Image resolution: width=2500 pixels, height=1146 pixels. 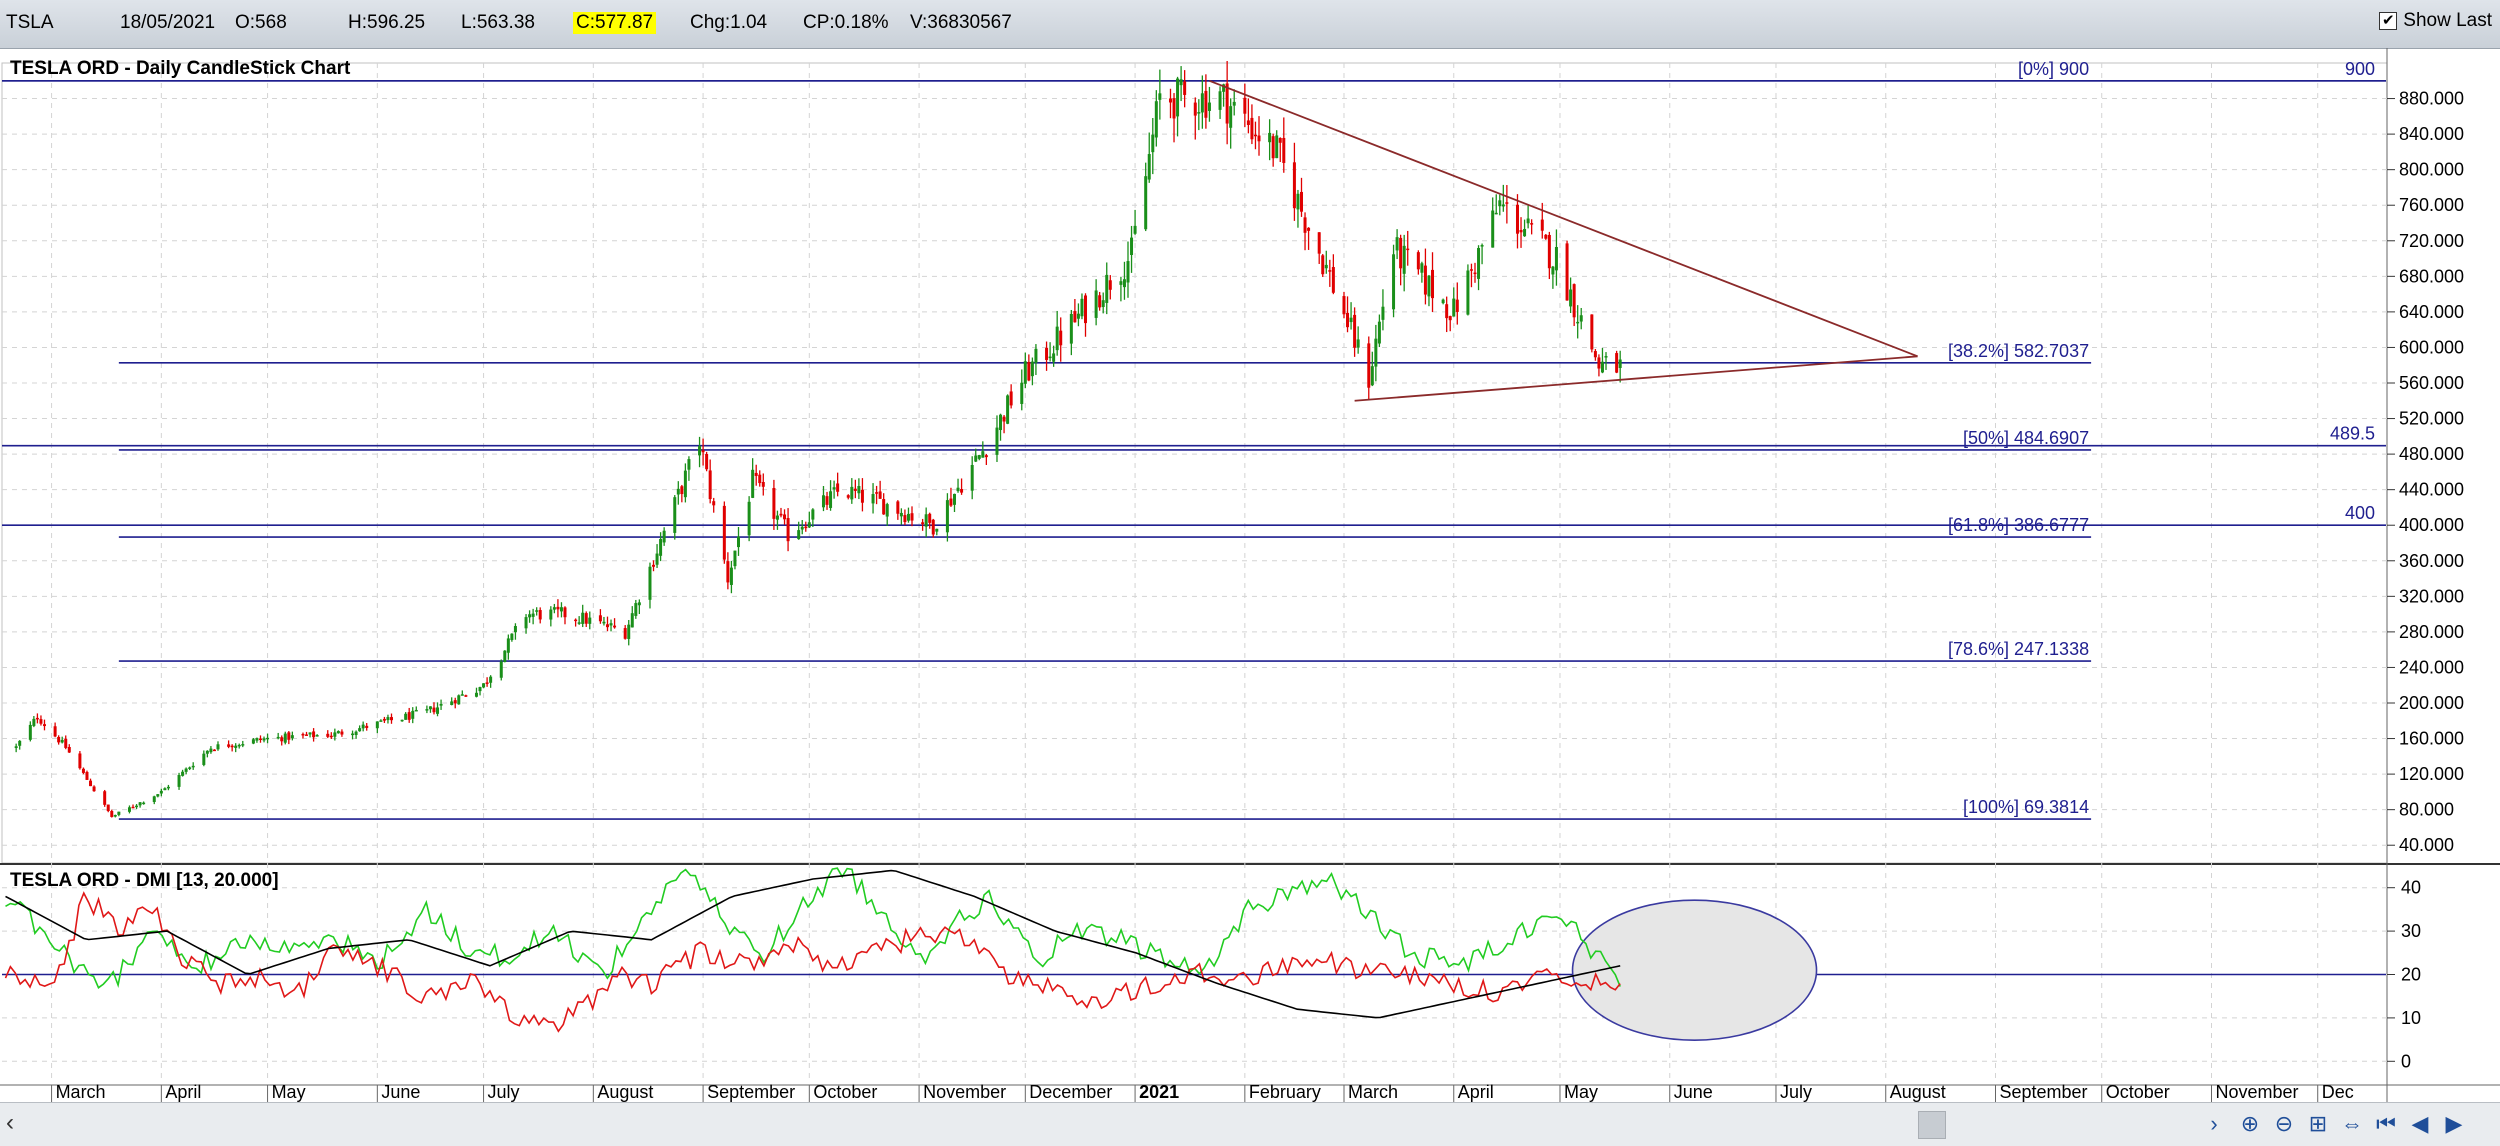 I want to click on scroll-right-icon: ›, so click(x=2214, y=1123).